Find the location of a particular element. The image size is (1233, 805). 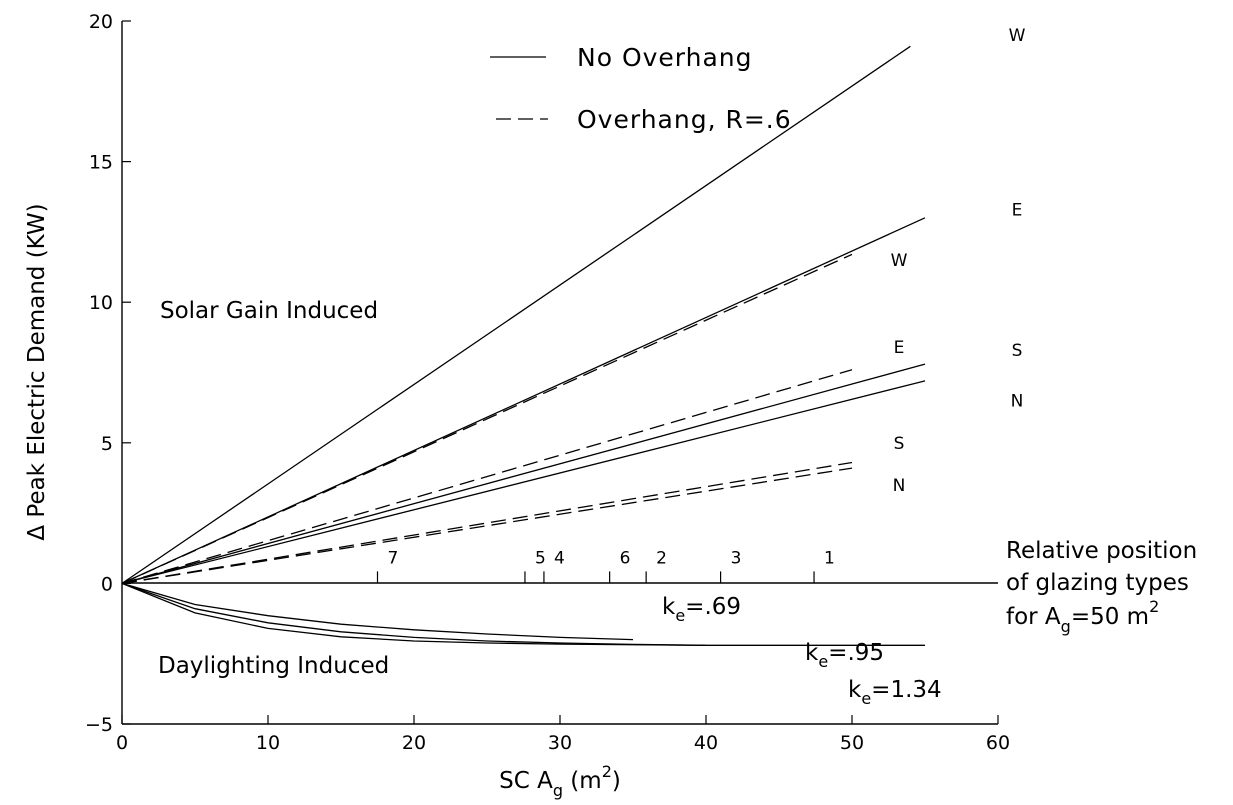

direction-label-solid: N is located at coordinates (1017, 402).